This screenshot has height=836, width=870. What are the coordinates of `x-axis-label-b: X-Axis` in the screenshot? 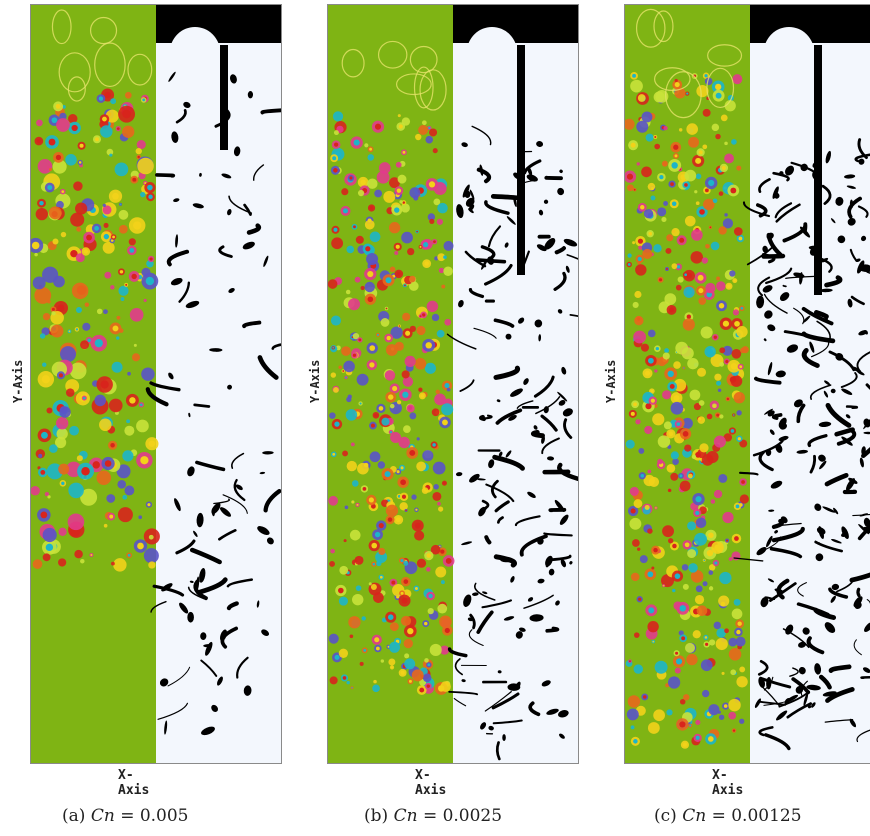 It's located at (430, 783).